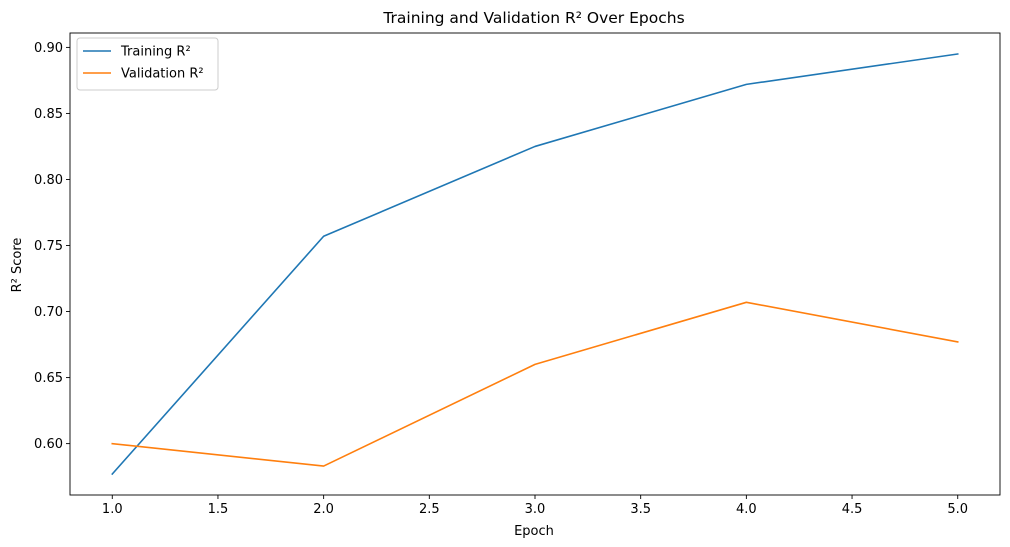 This screenshot has width=1010, height=547. Describe the element at coordinates (533, 18) in the screenshot. I see `chart-title: Training and Validation R² Over Epochs` at that location.